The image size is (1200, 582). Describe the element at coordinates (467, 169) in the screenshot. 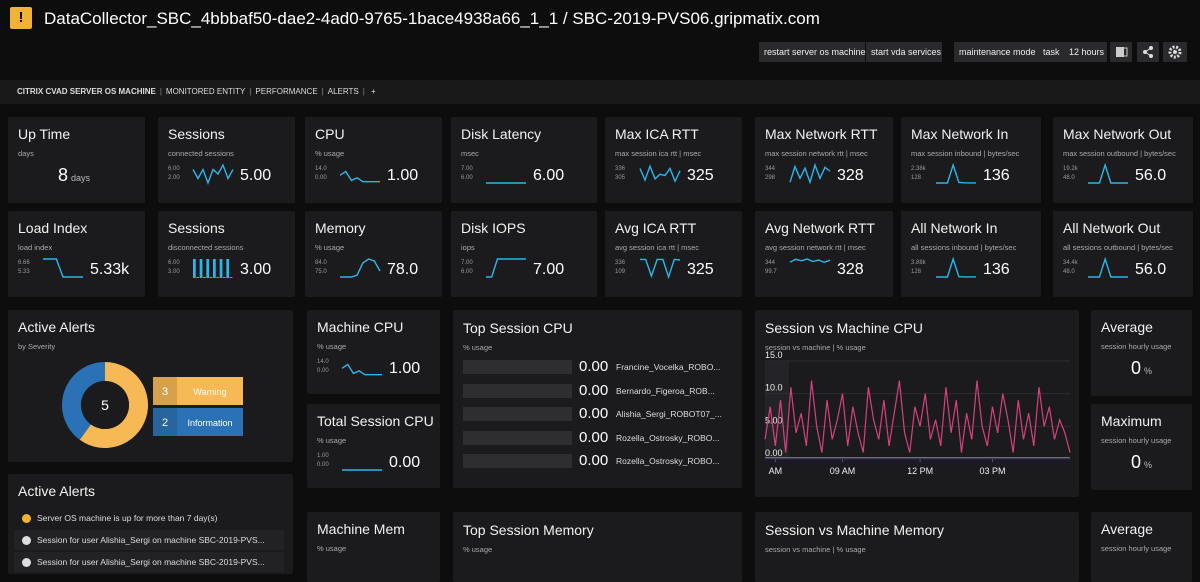

I see `spark-max-label: 7.00` at that location.